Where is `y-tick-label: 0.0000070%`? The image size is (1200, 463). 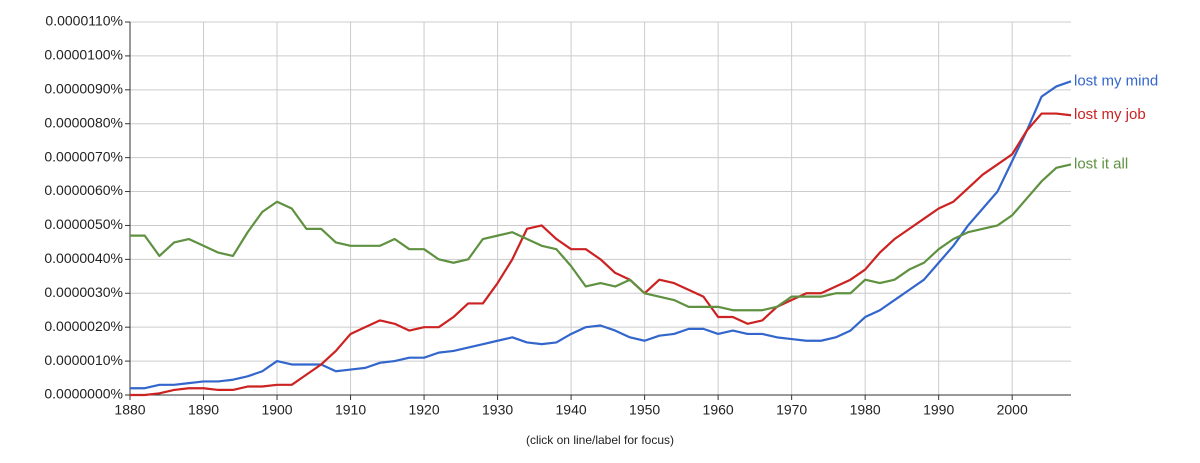
y-tick-label: 0.0000070% is located at coordinates (83, 156).